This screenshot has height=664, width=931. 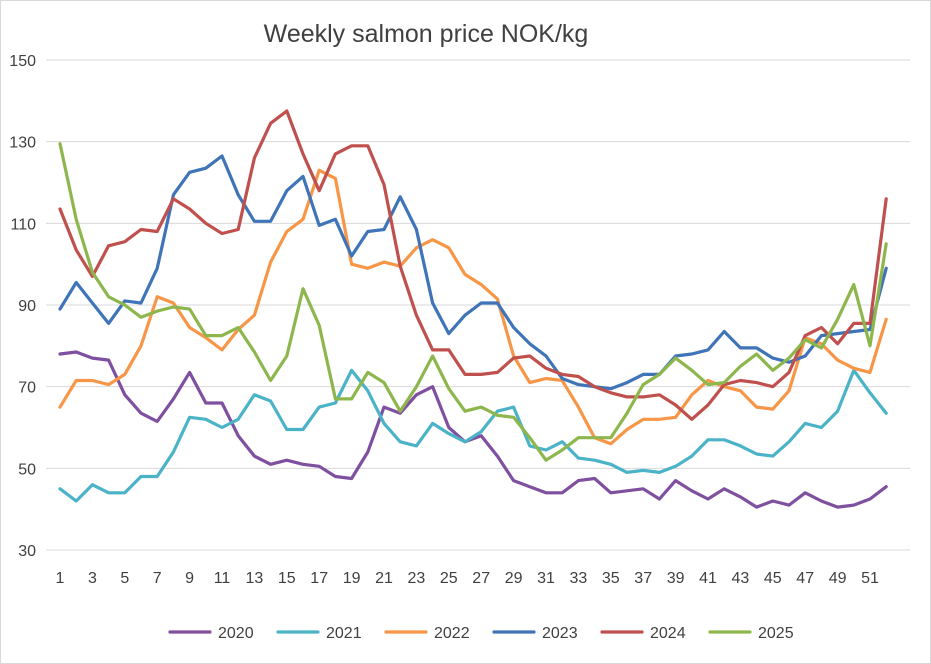 I want to click on legend-label: 2025, so click(x=776, y=633).